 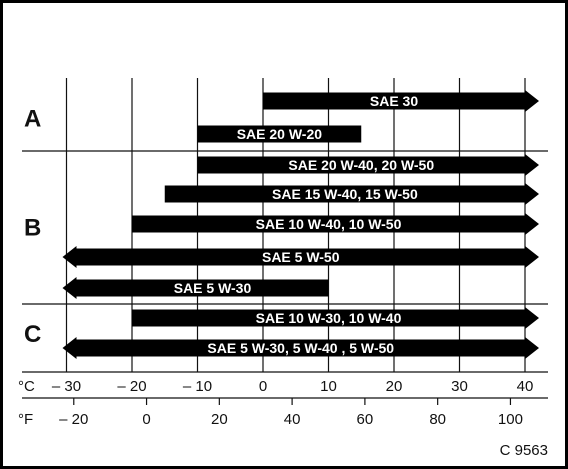 What do you see at coordinates (437, 419) in the screenshot?
I see `fahrenheit-tick-label-5: 80` at bounding box center [437, 419].